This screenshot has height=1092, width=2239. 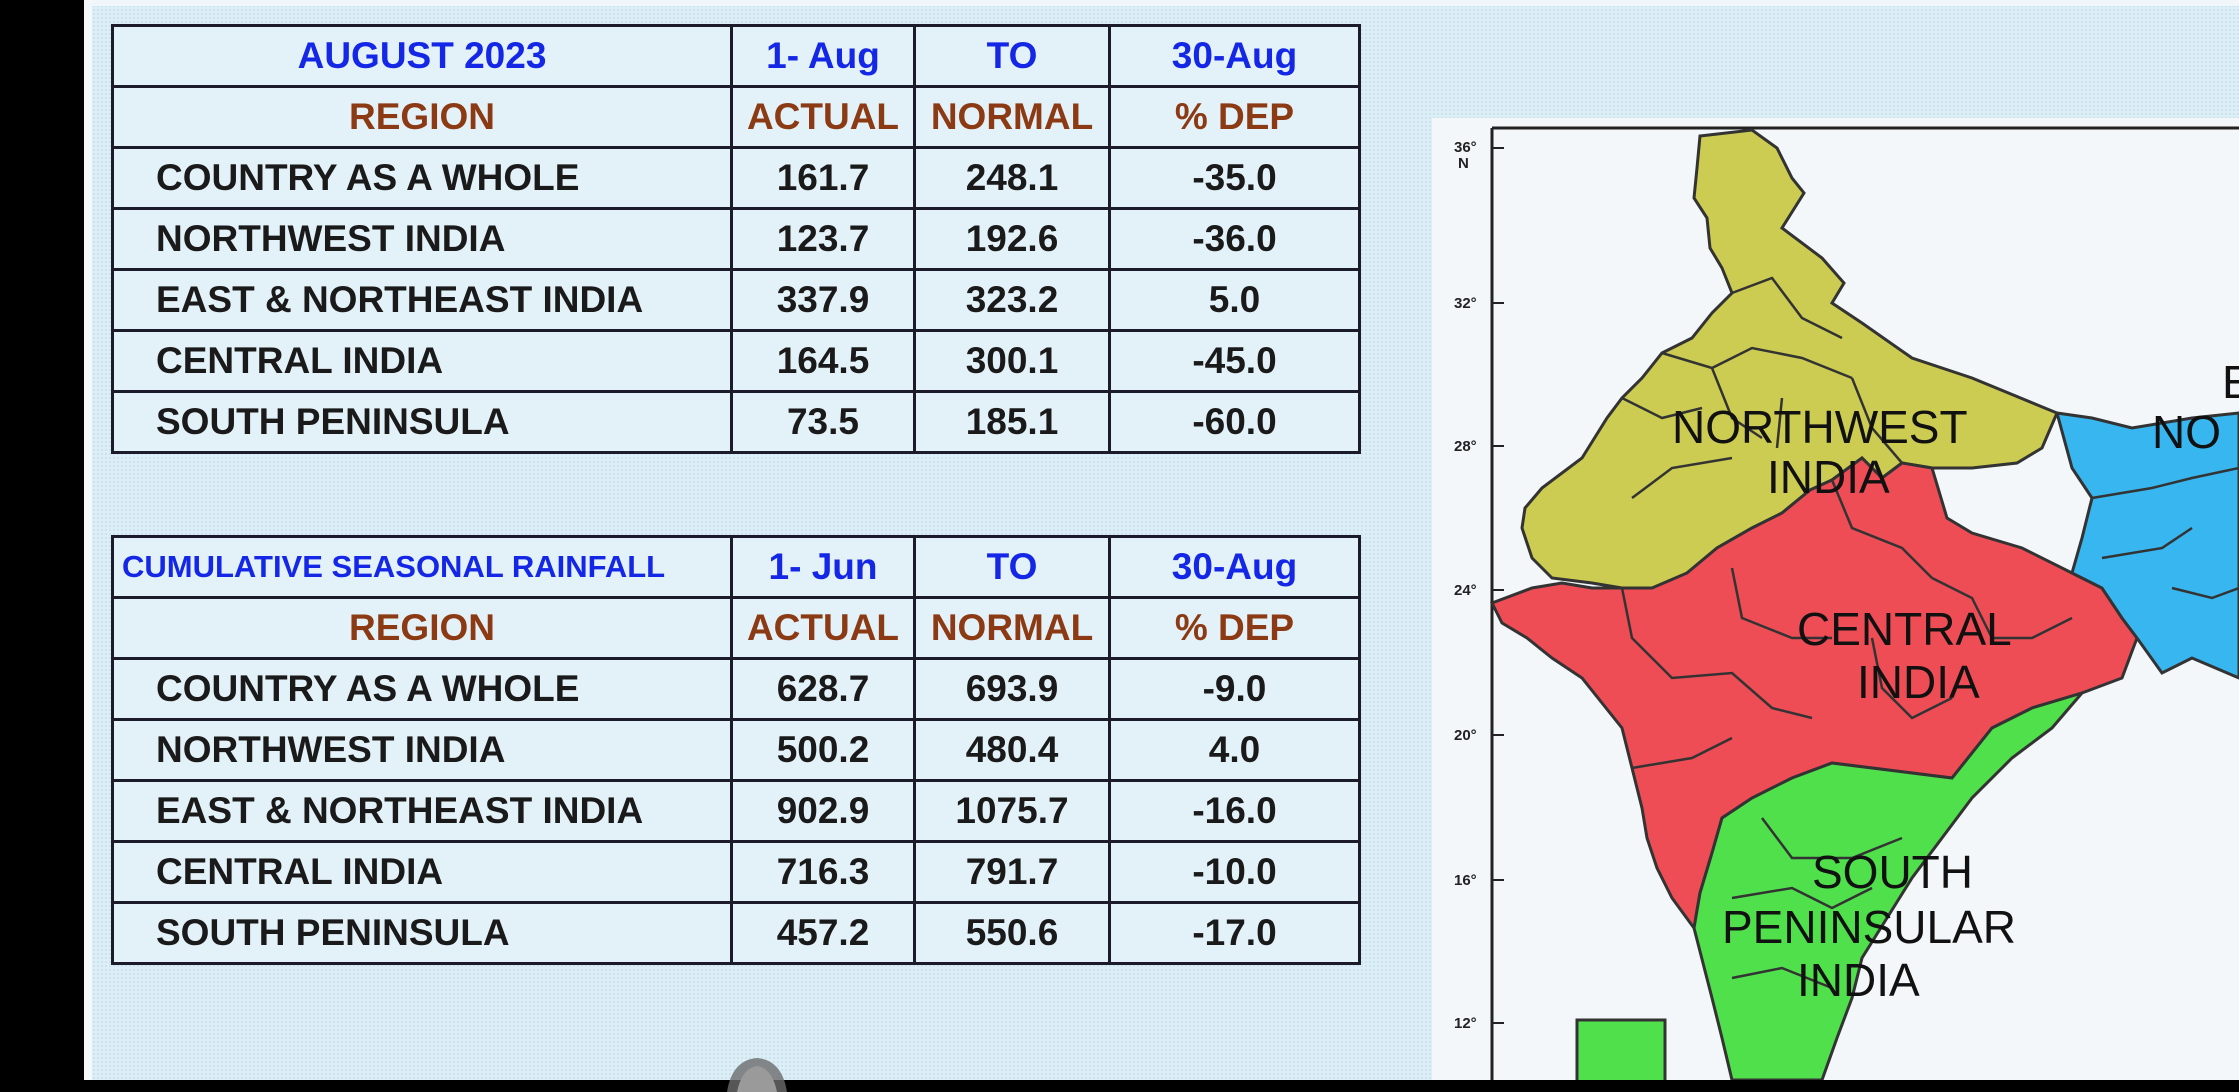 What do you see at coordinates (1234, 872) in the screenshot?
I see `dep-cell: -10.0` at bounding box center [1234, 872].